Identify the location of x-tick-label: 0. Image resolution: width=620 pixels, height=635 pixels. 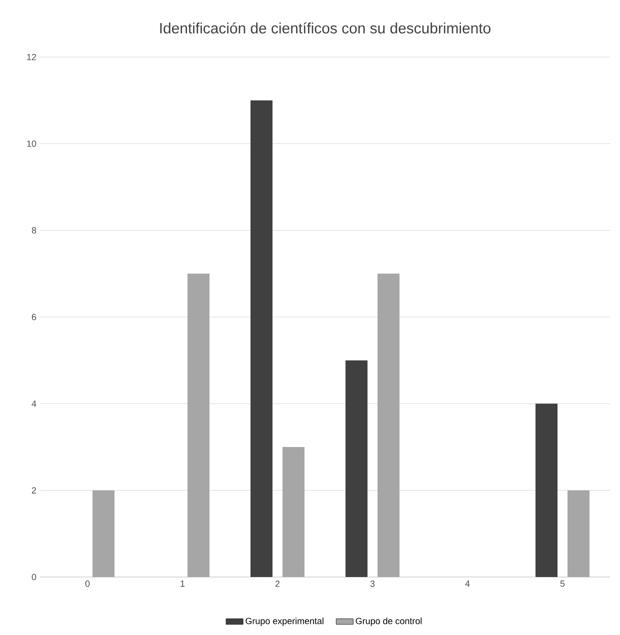
(87, 583).